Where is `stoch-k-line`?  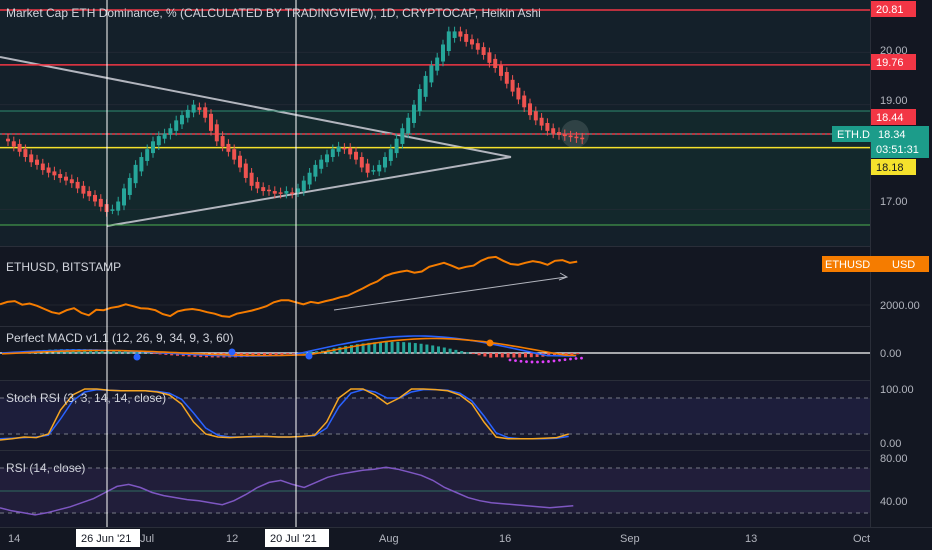 stoch-k-line is located at coordinates (284, 414).